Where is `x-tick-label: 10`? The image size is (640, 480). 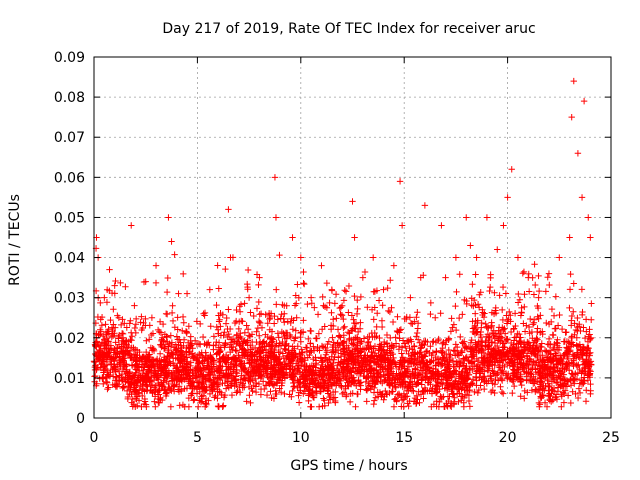 x-tick-label: 10 is located at coordinates (301, 438).